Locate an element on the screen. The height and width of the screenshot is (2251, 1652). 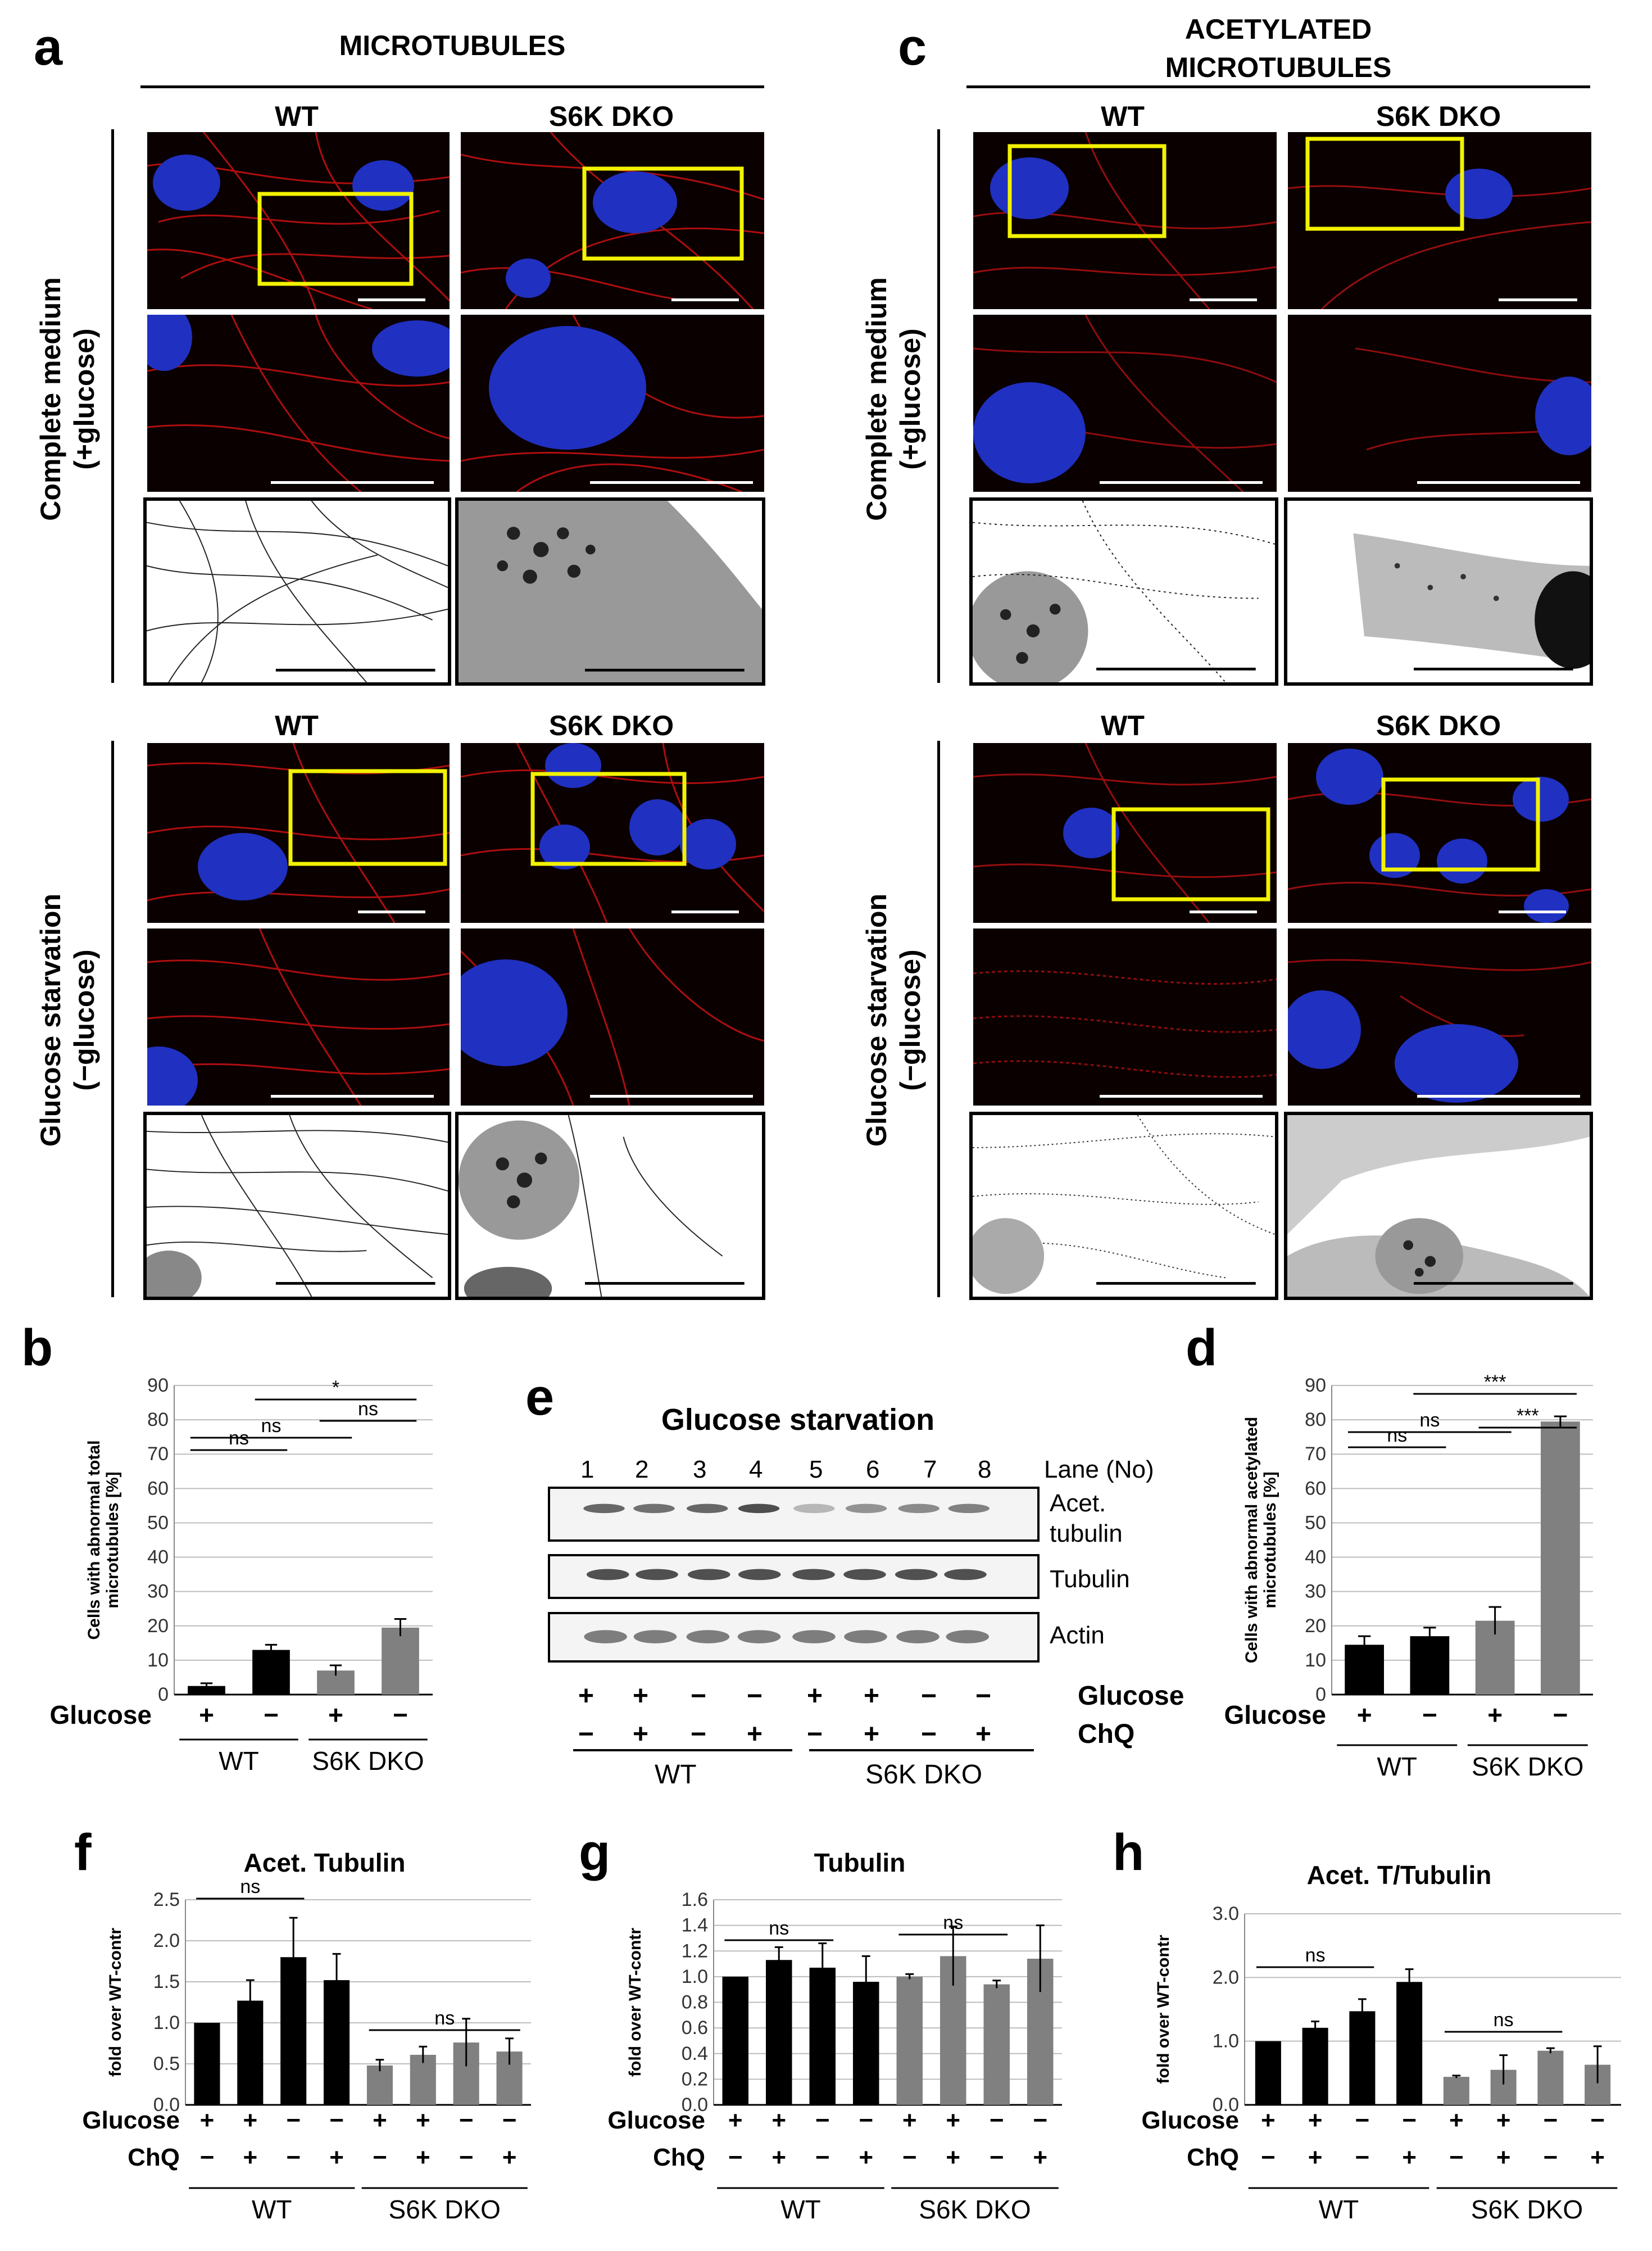
significance-label: * is located at coordinates (335, 1387).